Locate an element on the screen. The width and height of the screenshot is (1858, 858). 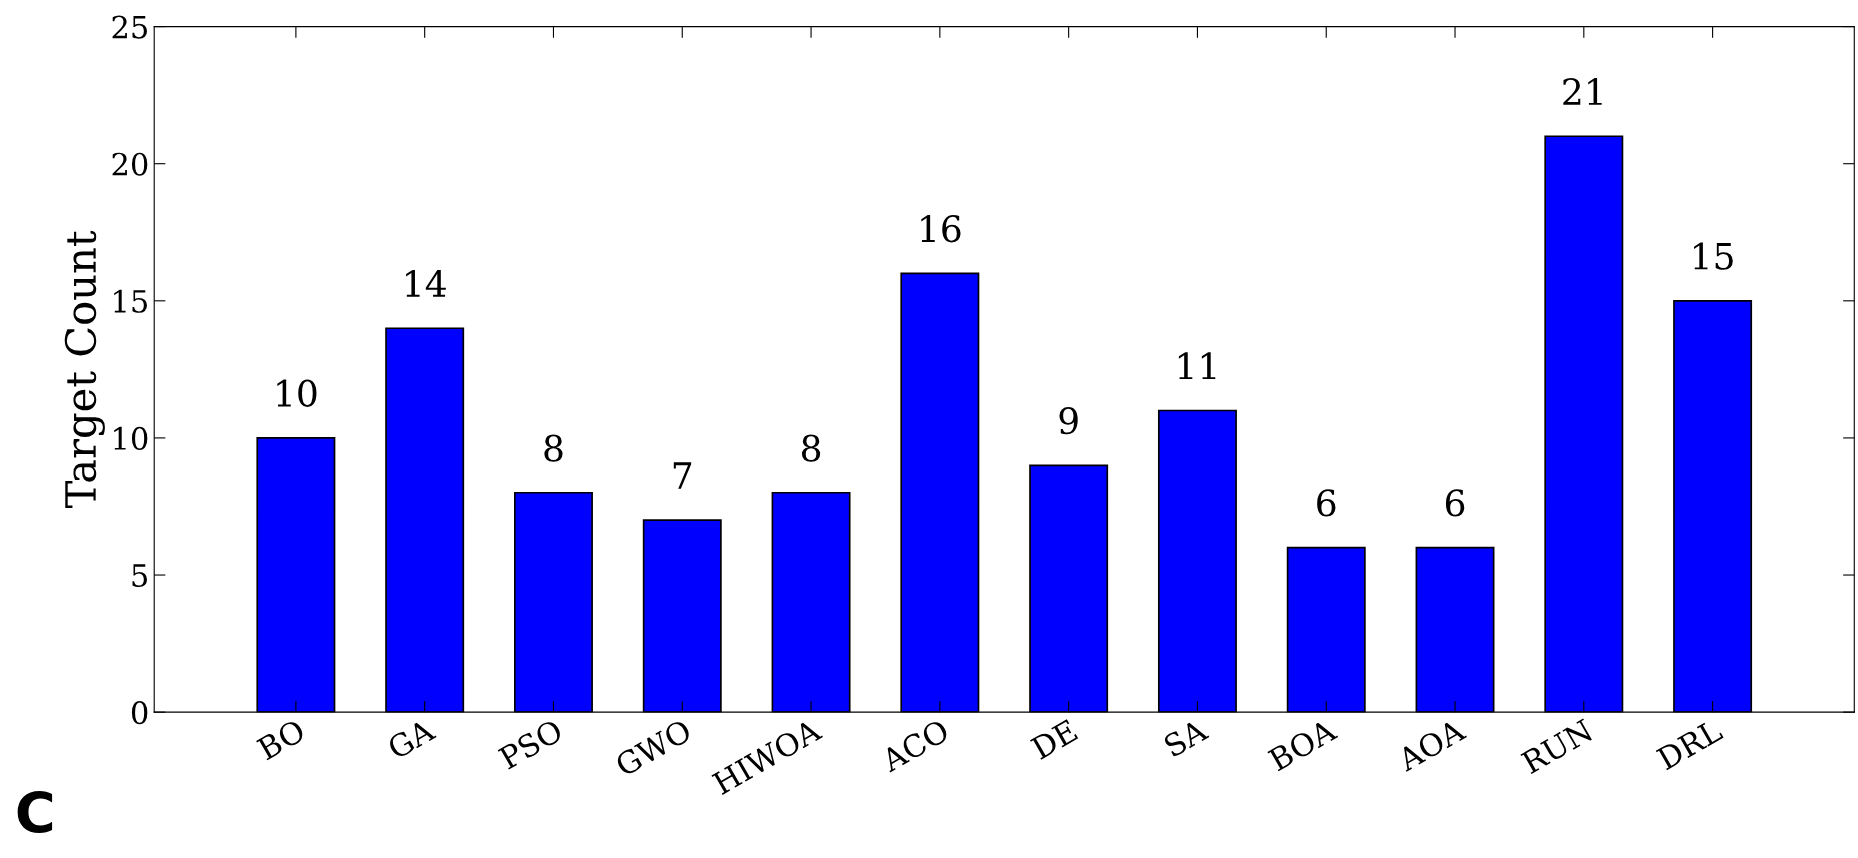
x-tick-label: BOA is located at coordinates (1303, 744).